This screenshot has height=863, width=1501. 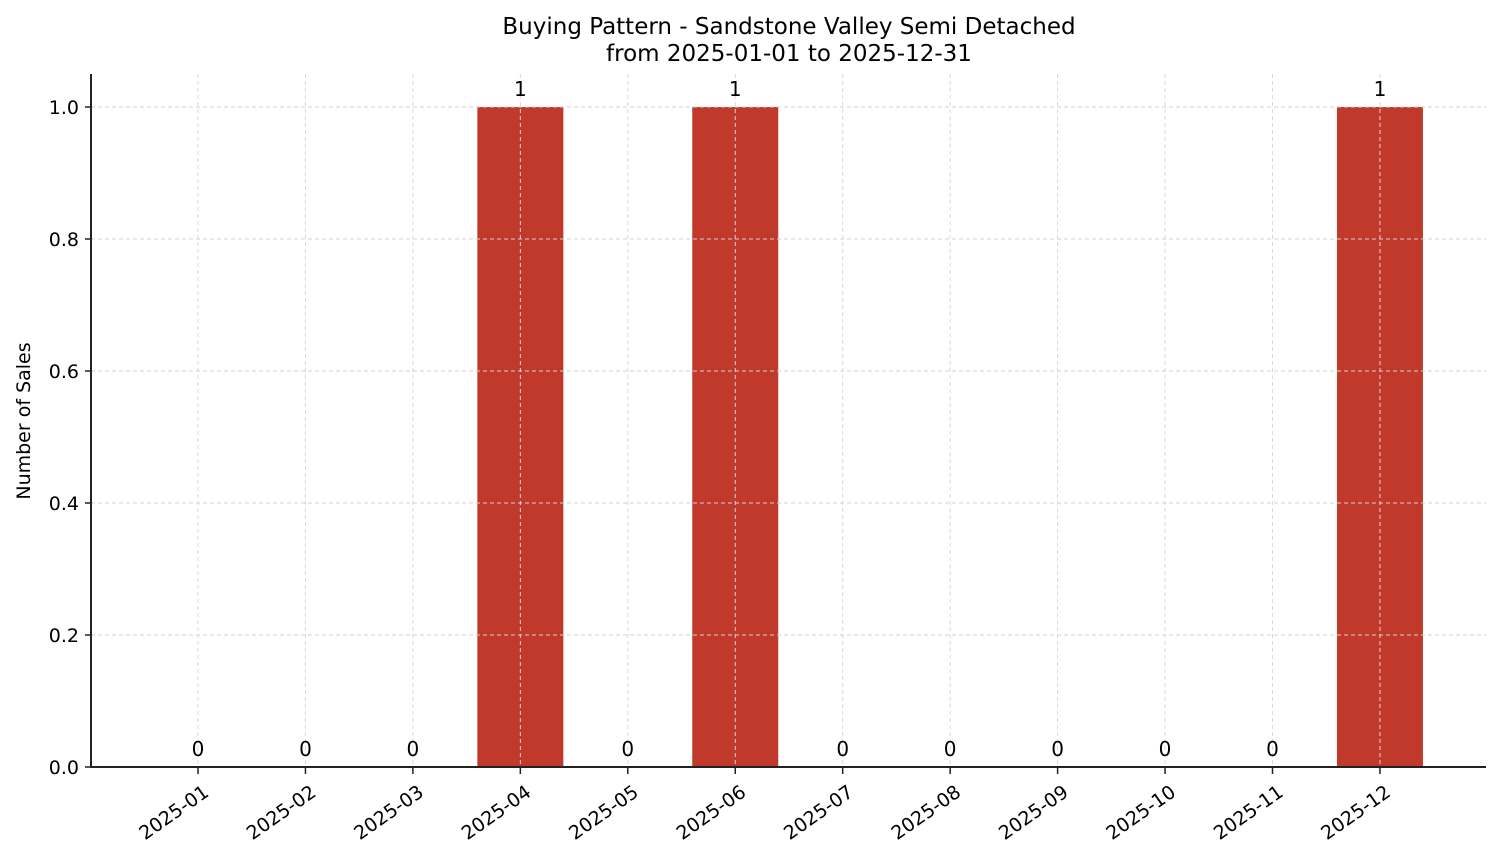 What do you see at coordinates (604, 813) in the screenshot?
I see `x-tick-label: 2025-05` at bounding box center [604, 813].